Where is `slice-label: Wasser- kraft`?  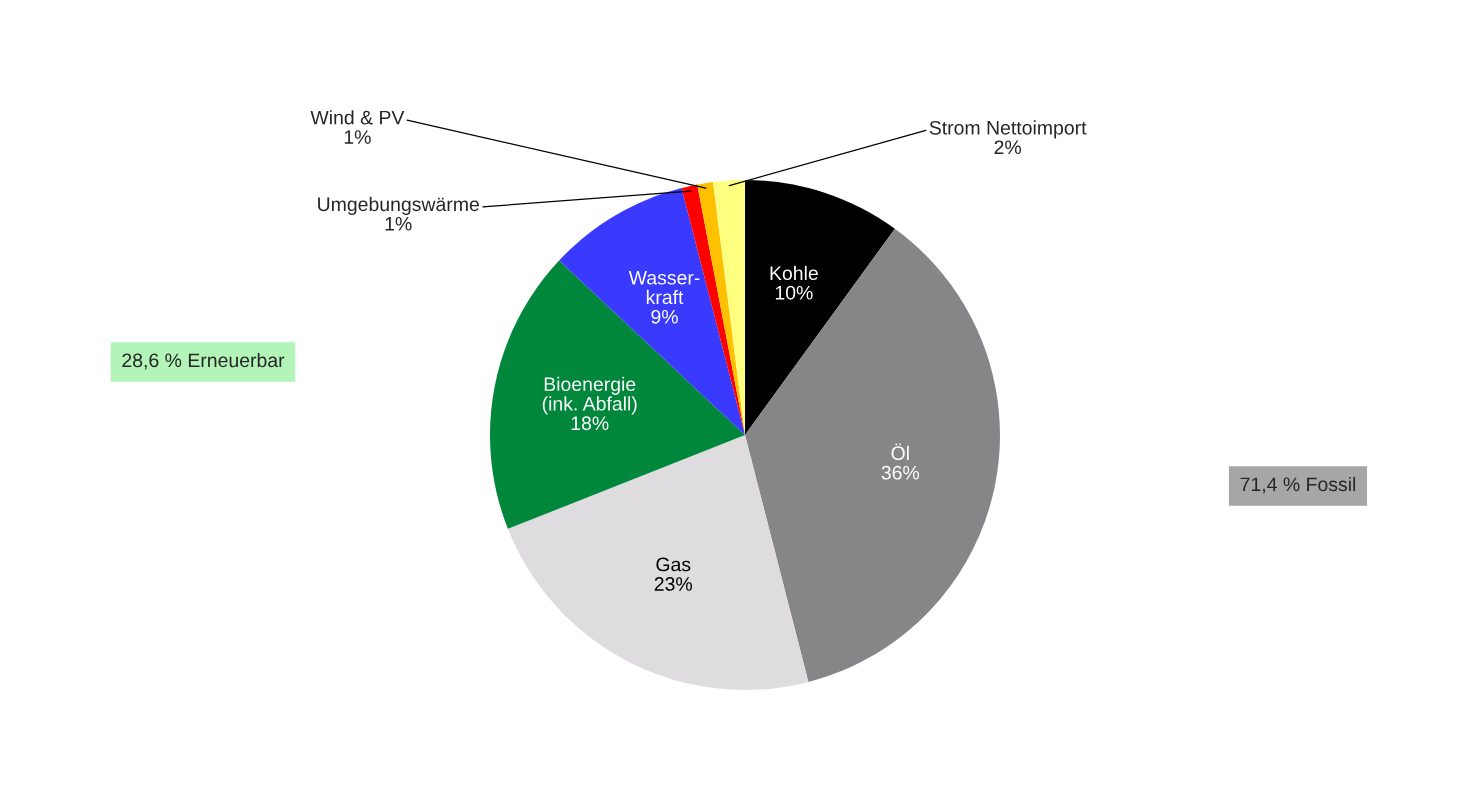 slice-label: Wasser- kraft is located at coordinates (664, 288).